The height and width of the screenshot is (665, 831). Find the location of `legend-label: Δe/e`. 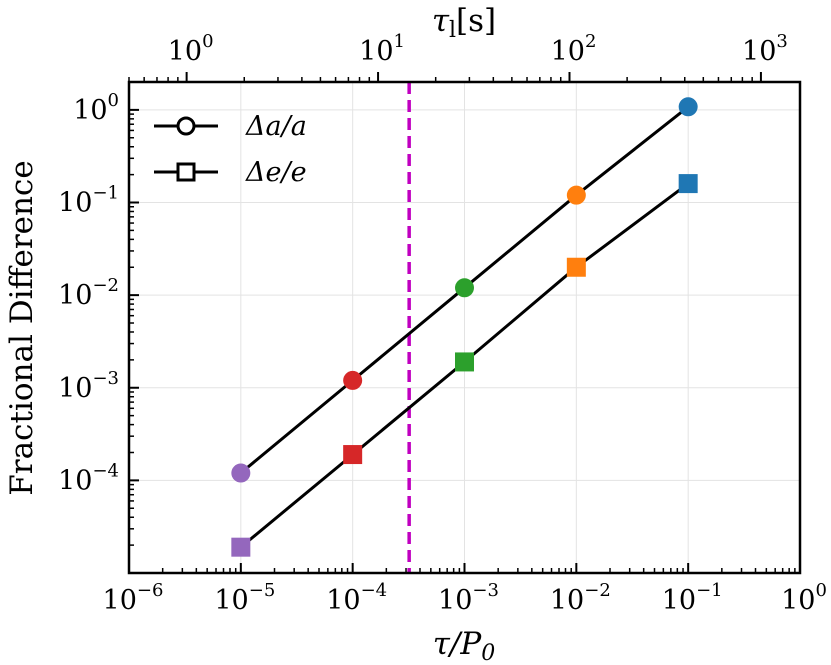

legend-label: Δe/e is located at coordinates (276, 172).